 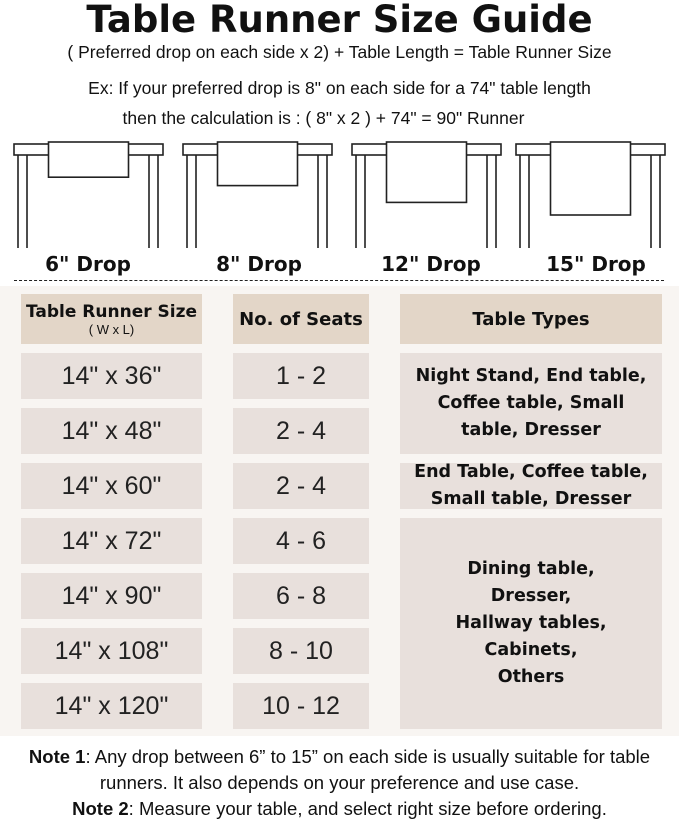 I want to click on seats-cell: 10 - 12, so click(x=301, y=706).